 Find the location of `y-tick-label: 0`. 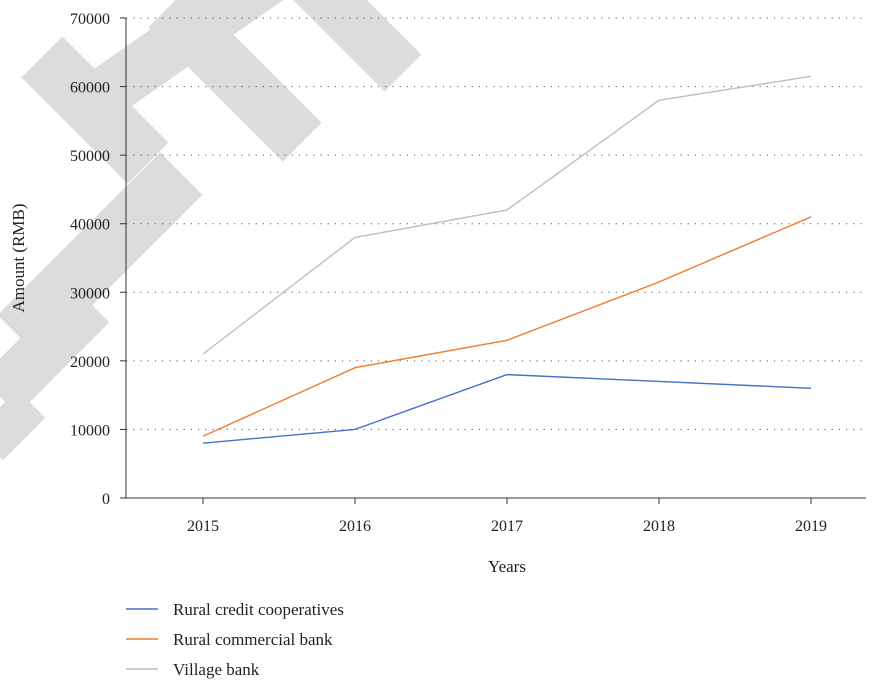

y-tick-label: 0 is located at coordinates (106, 499).